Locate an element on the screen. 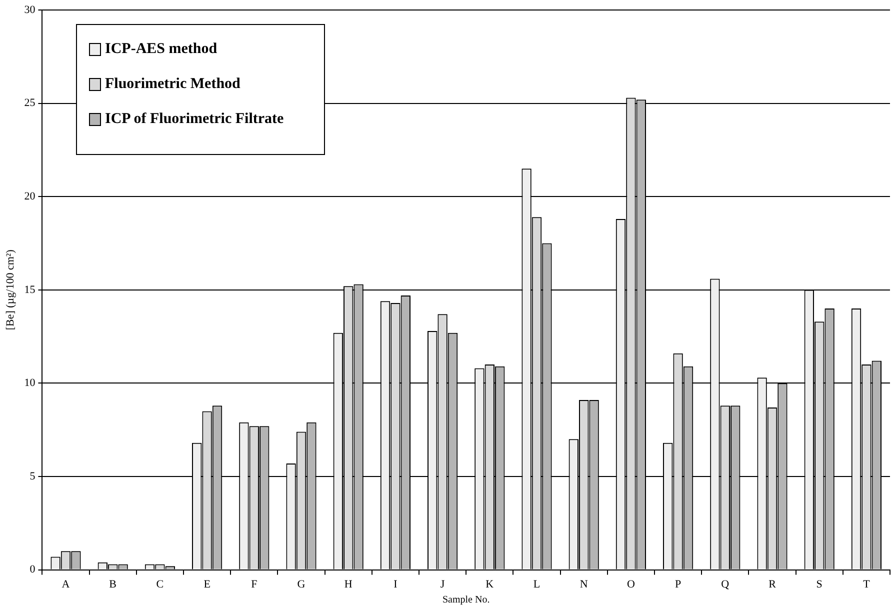 The image size is (894, 606). x-tick-label: N is located at coordinates (584, 584).